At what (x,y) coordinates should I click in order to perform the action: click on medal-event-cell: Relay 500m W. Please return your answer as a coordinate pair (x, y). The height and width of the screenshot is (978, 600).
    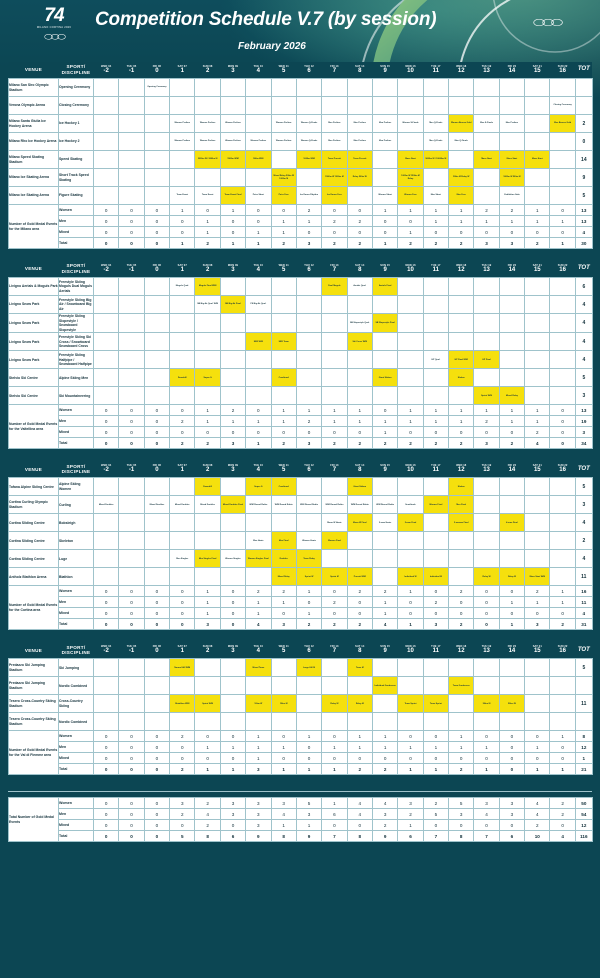
    Looking at the image, I should click on (359, 177).